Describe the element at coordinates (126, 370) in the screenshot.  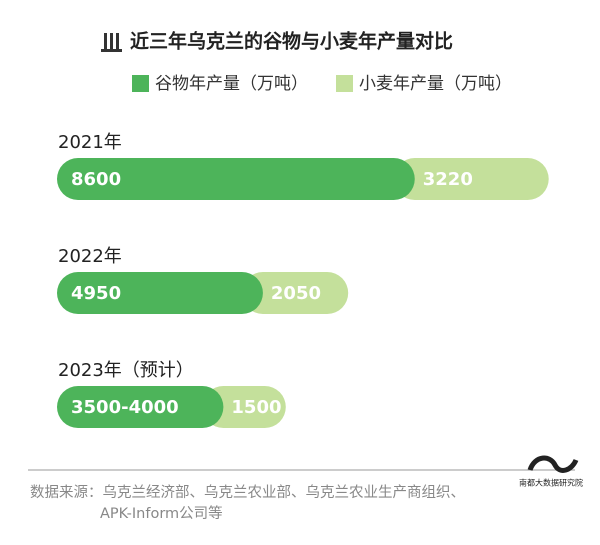
I see `category-label: 2023年（预计）` at that location.